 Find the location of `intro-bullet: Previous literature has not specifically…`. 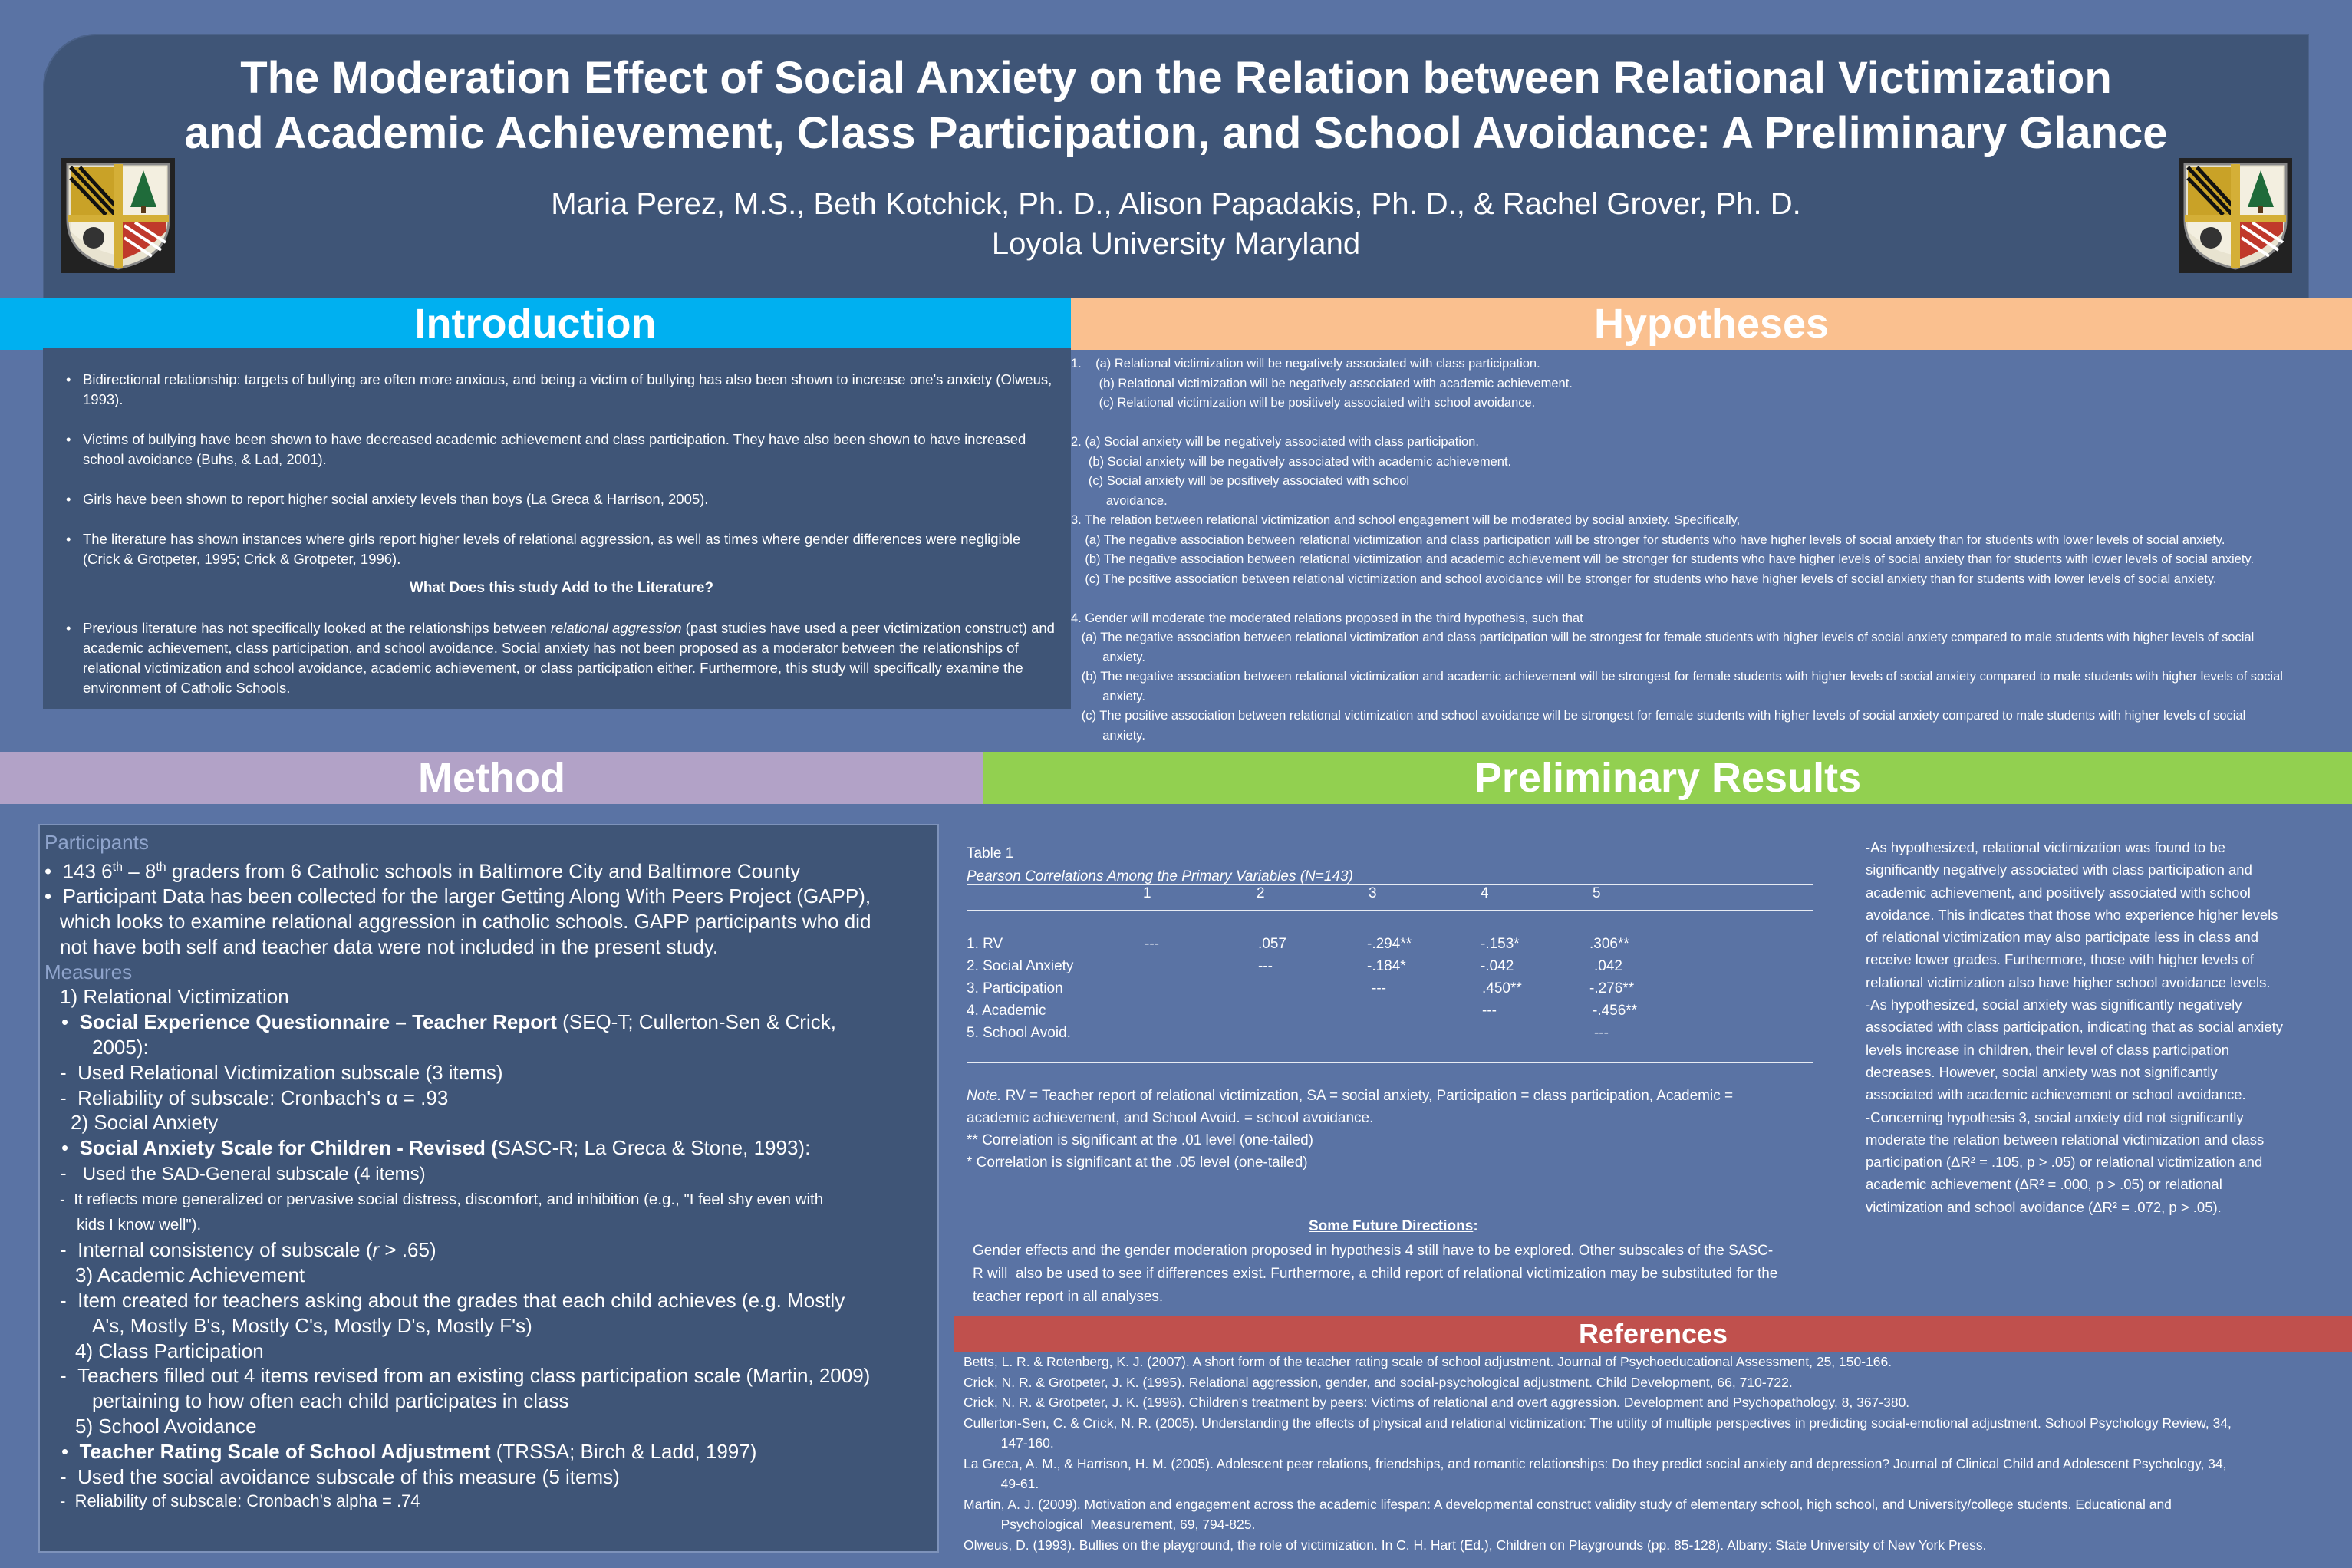

intro-bullet: Previous literature has not specifically… is located at coordinates (561, 658).